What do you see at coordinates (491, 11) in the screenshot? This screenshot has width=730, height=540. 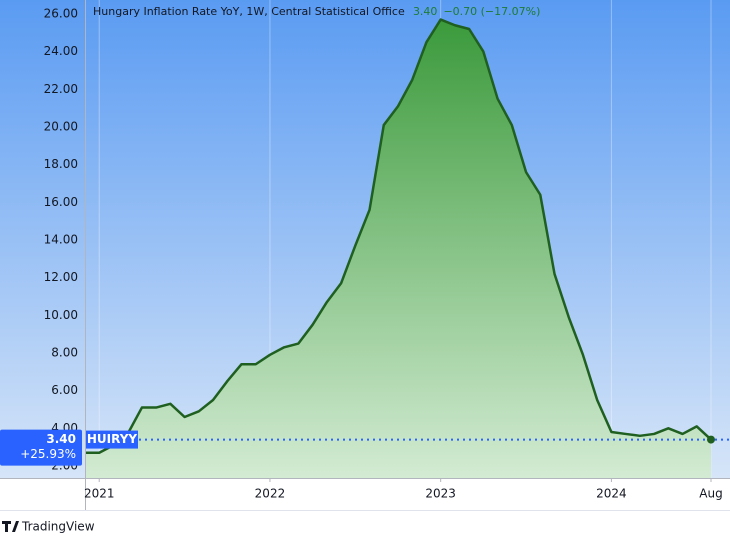 I see `change: −0.70 (−17.07%)` at bounding box center [491, 11].